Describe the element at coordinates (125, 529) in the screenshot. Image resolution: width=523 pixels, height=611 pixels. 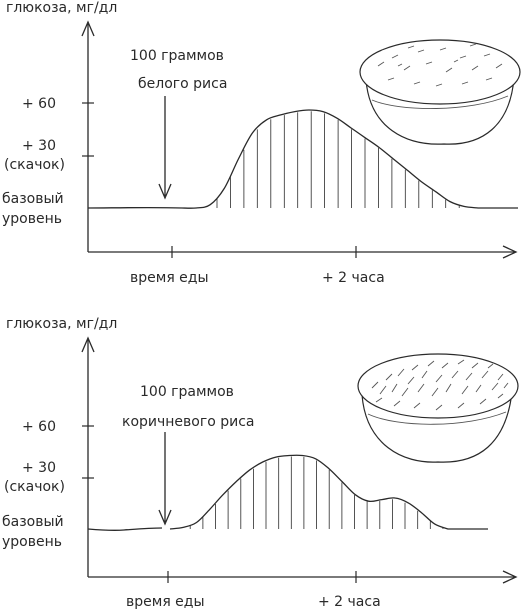
I see `baseline-line` at that location.